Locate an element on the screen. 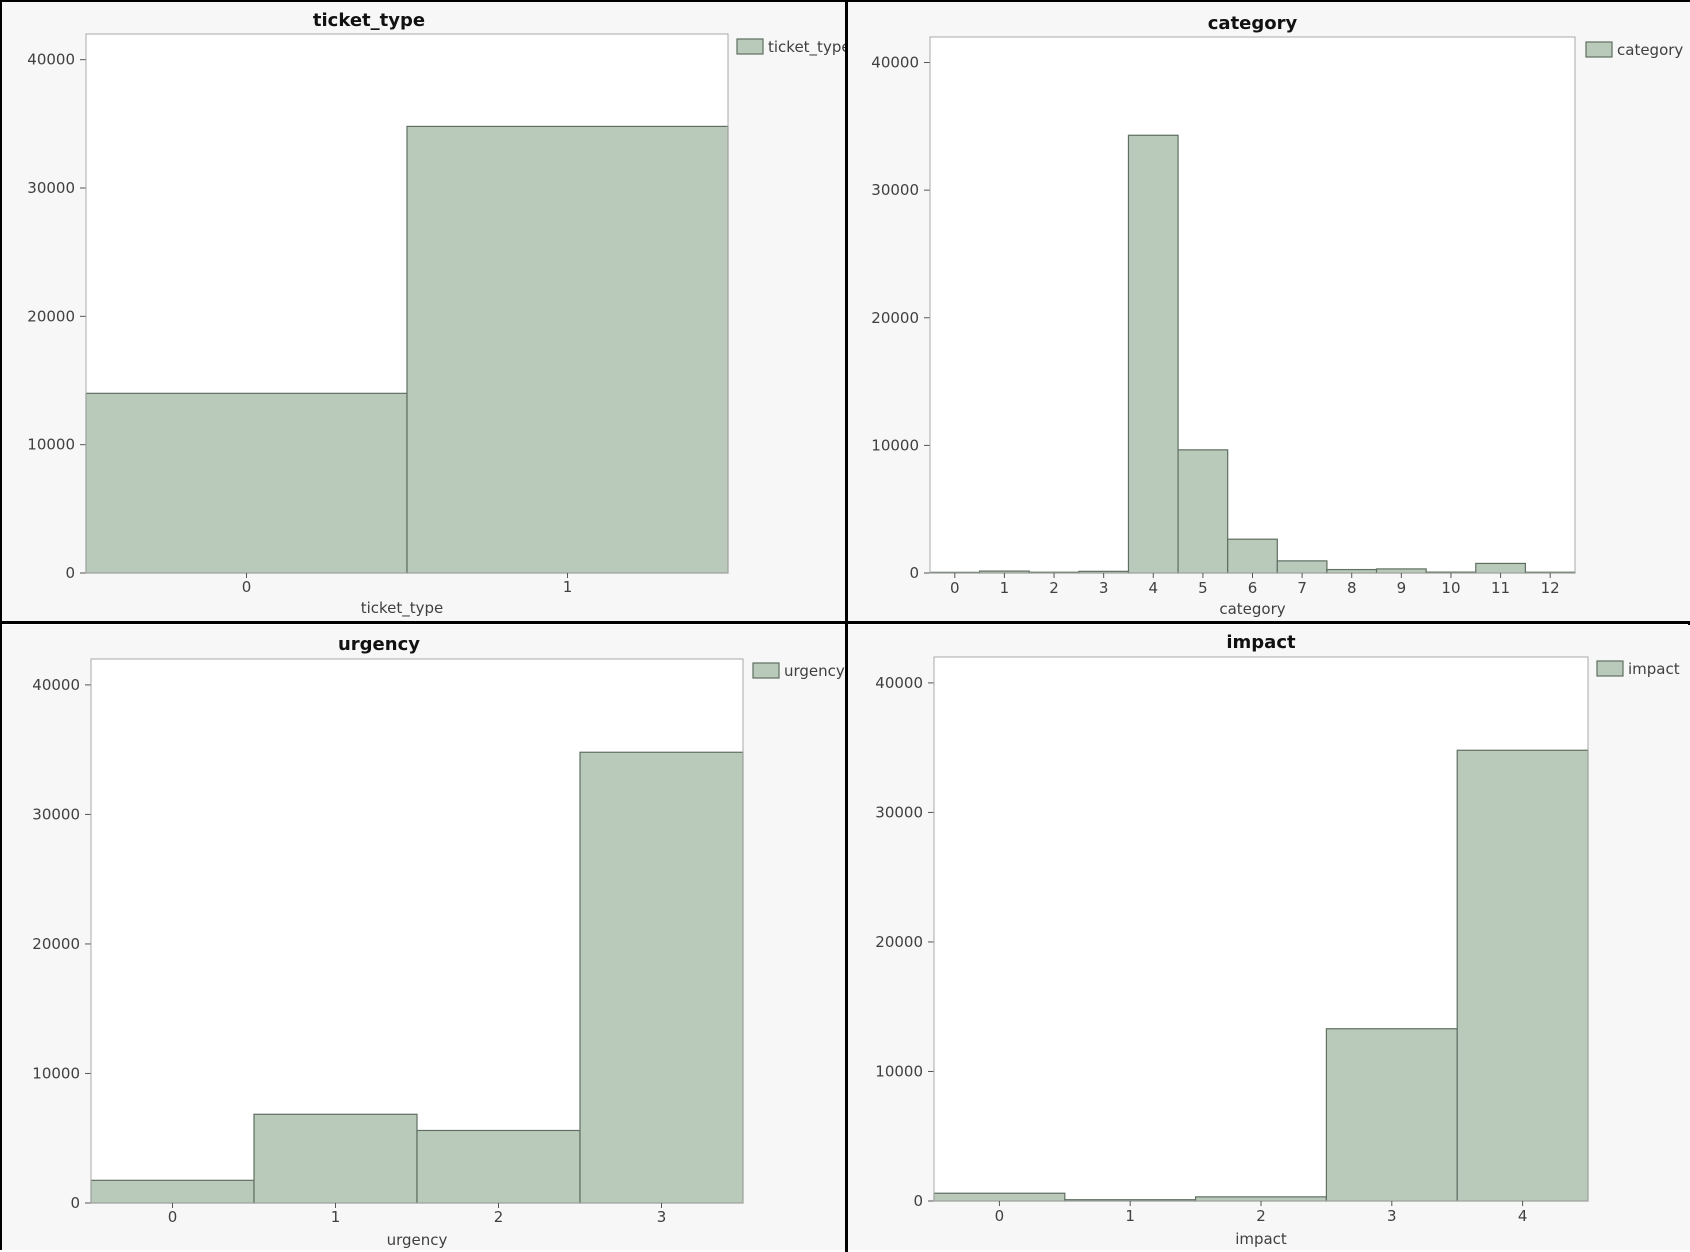 This screenshot has height=1252, width=1690. chart-title: ticket_type is located at coordinates (369, 20).